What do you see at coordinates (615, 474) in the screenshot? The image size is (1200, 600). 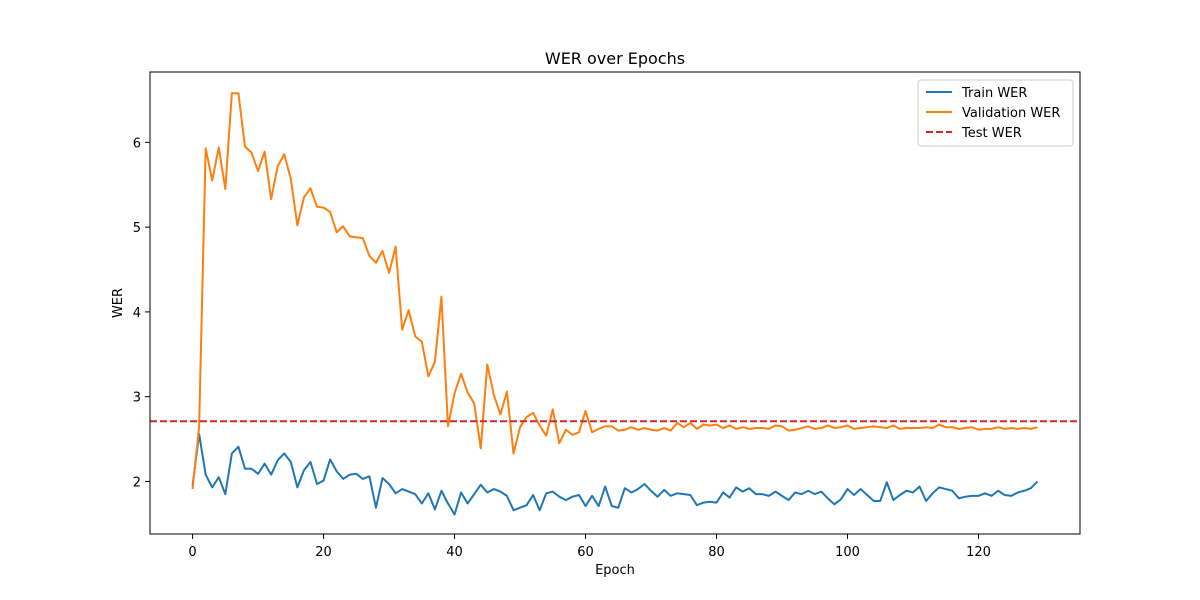 I see `train-wer-line` at bounding box center [615, 474].